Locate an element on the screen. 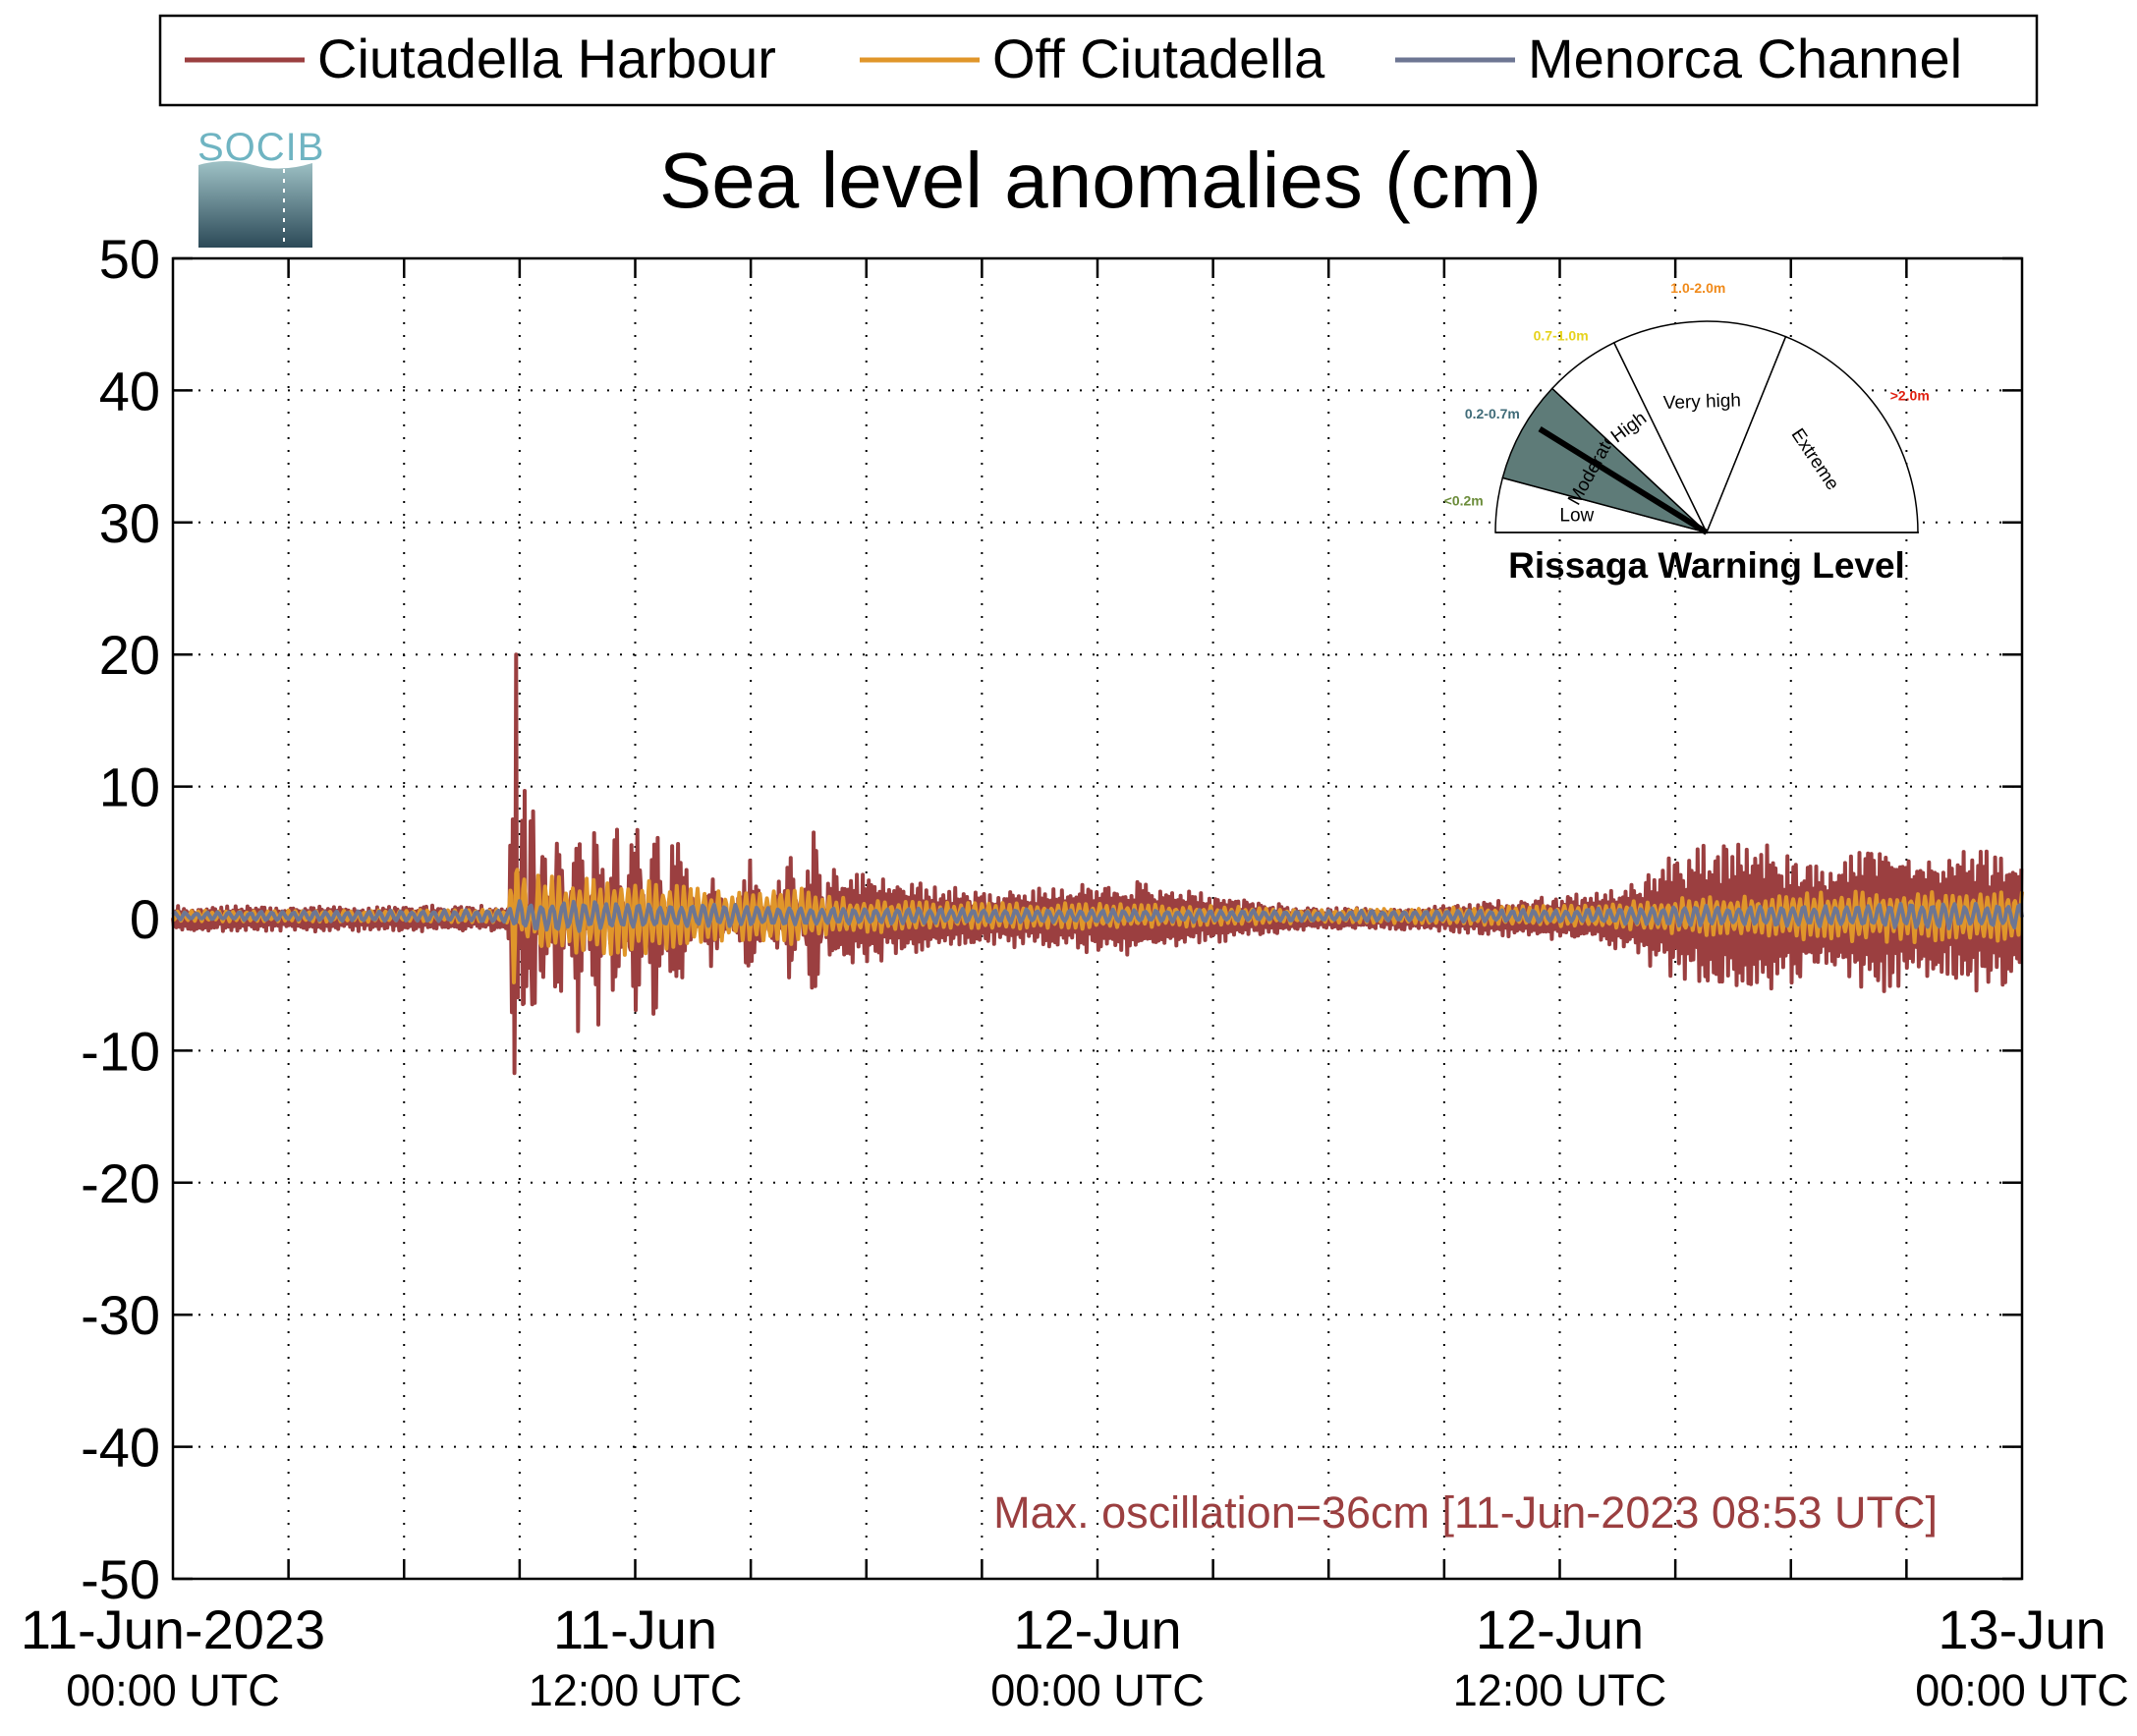 The width and height of the screenshot is (2137, 1736). legend-box is located at coordinates (1098, 60).